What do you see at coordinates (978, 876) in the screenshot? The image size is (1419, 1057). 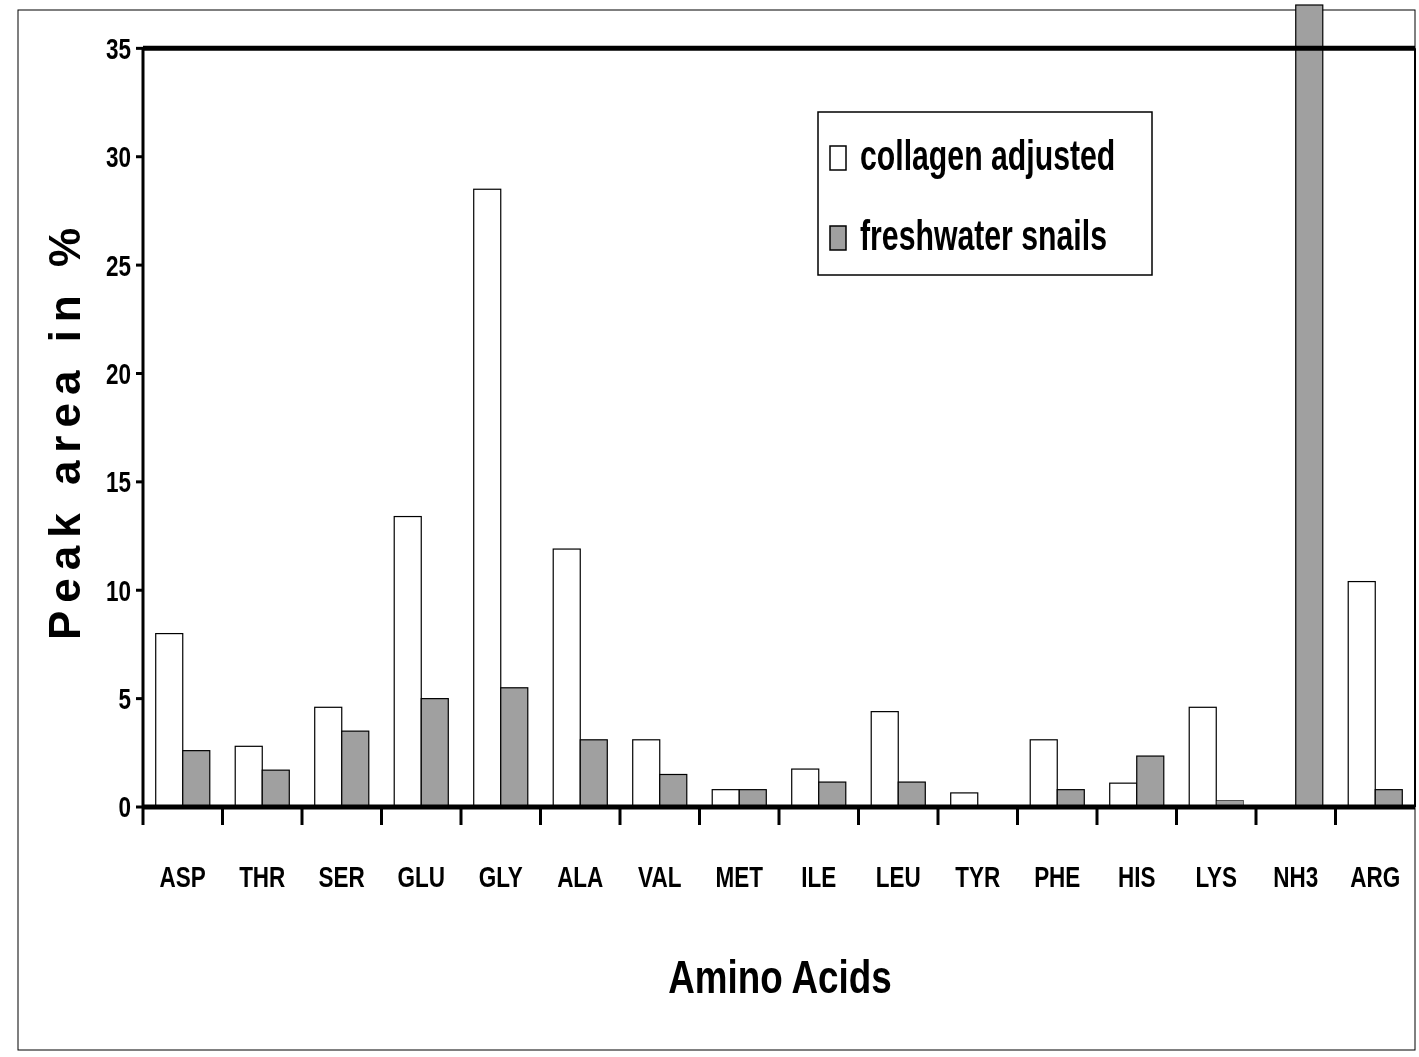 I see `x-tick-label: TYR` at bounding box center [978, 876].